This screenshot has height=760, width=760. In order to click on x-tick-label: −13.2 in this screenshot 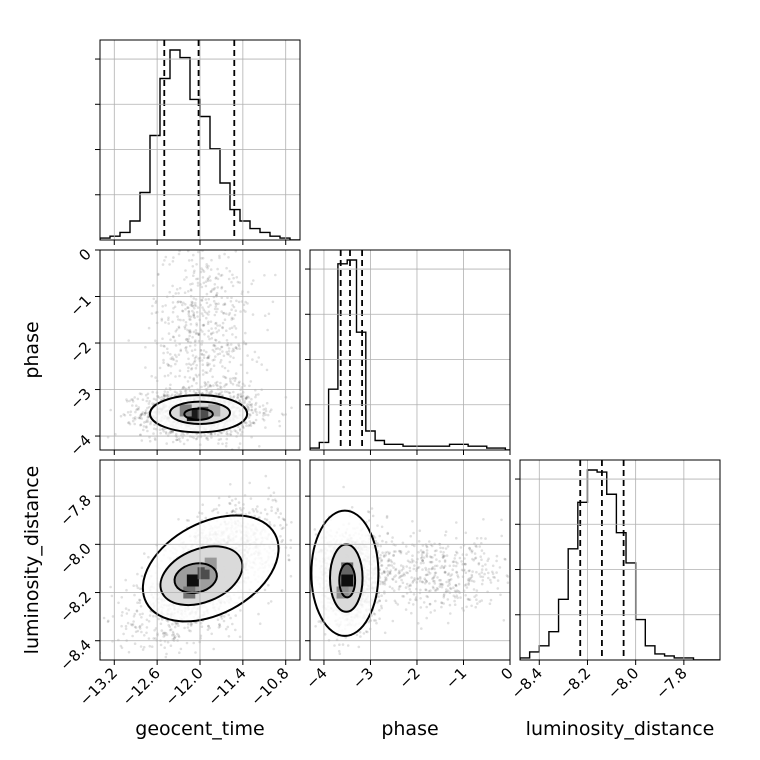, I will do `click(98, 686)`.